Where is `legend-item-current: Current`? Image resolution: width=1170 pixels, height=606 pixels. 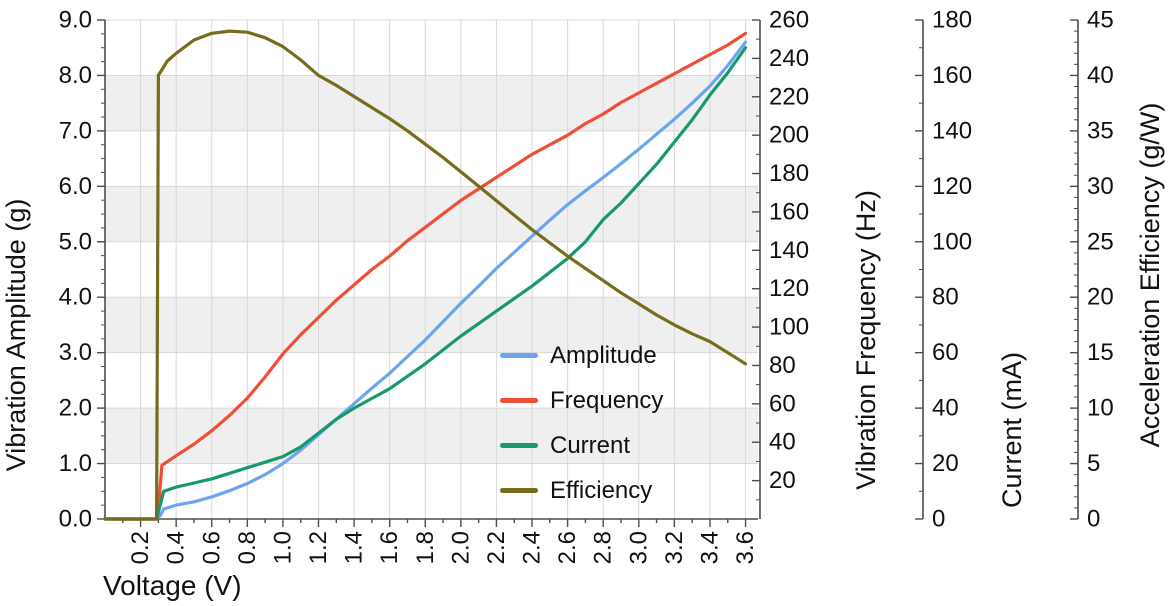
legend-item-current: Current is located at coordinates (581, 445).